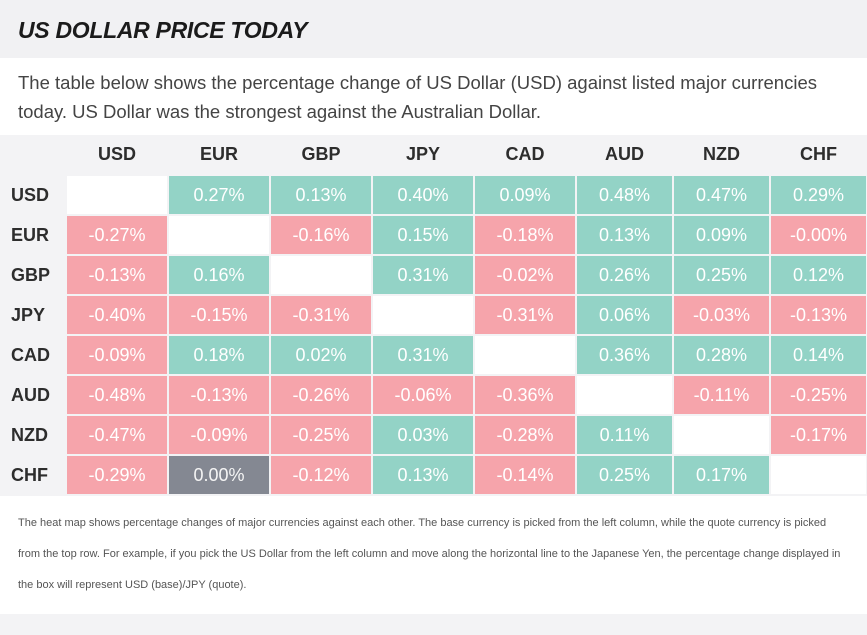 This screenshot has height=635, width=867. What do you see at coordinates (721, 475) in the screenshot?
I see `heatmap-cell: 0.17%` at bounding box center [721, 475].